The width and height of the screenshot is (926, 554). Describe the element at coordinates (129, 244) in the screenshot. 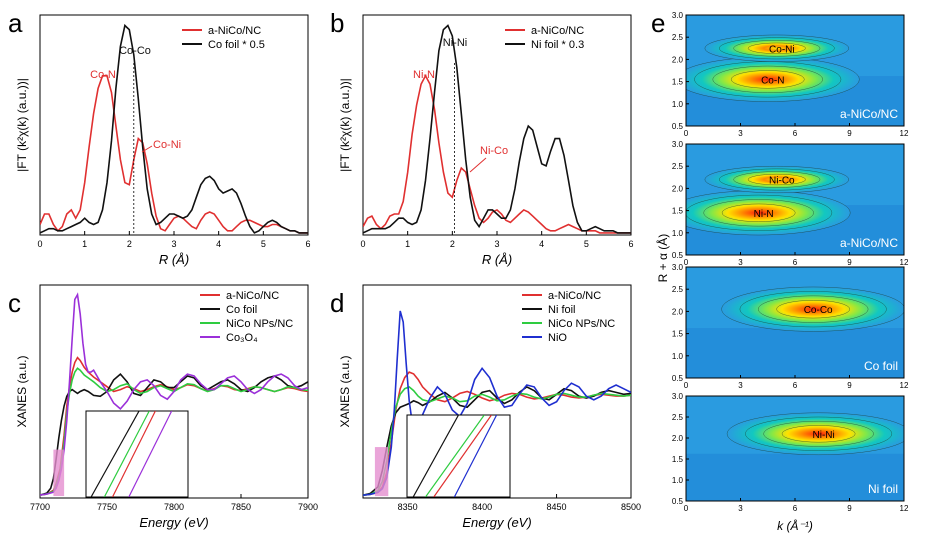

I see `x-tick-label: 2` at that location.